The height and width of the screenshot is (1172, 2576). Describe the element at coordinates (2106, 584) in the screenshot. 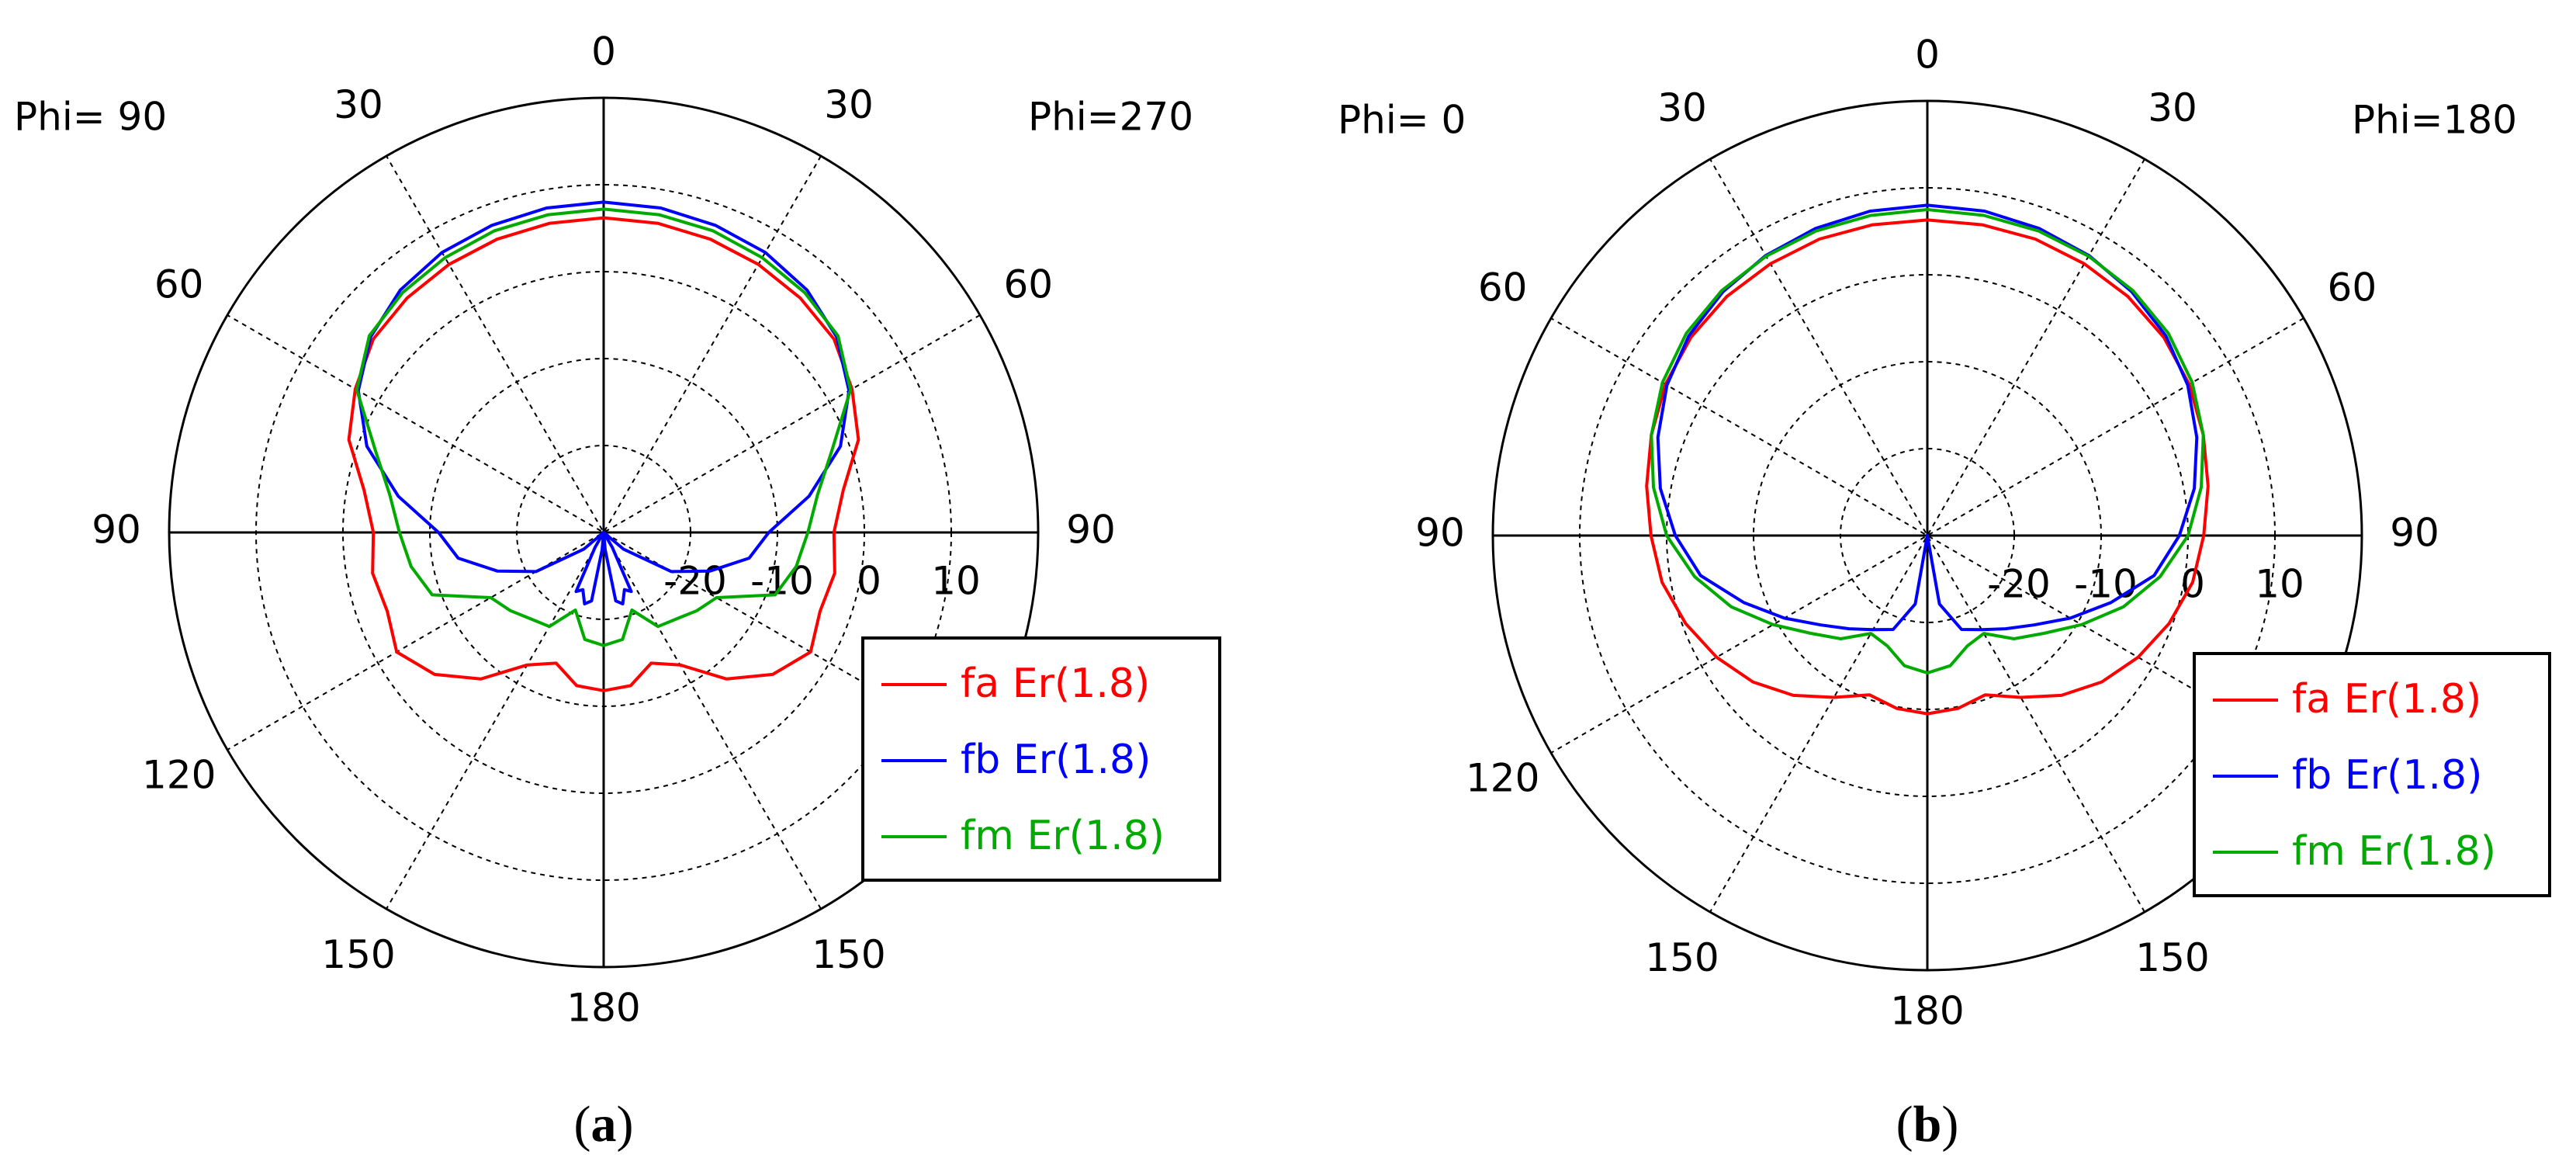

I see `radial-label: -10` at that location.